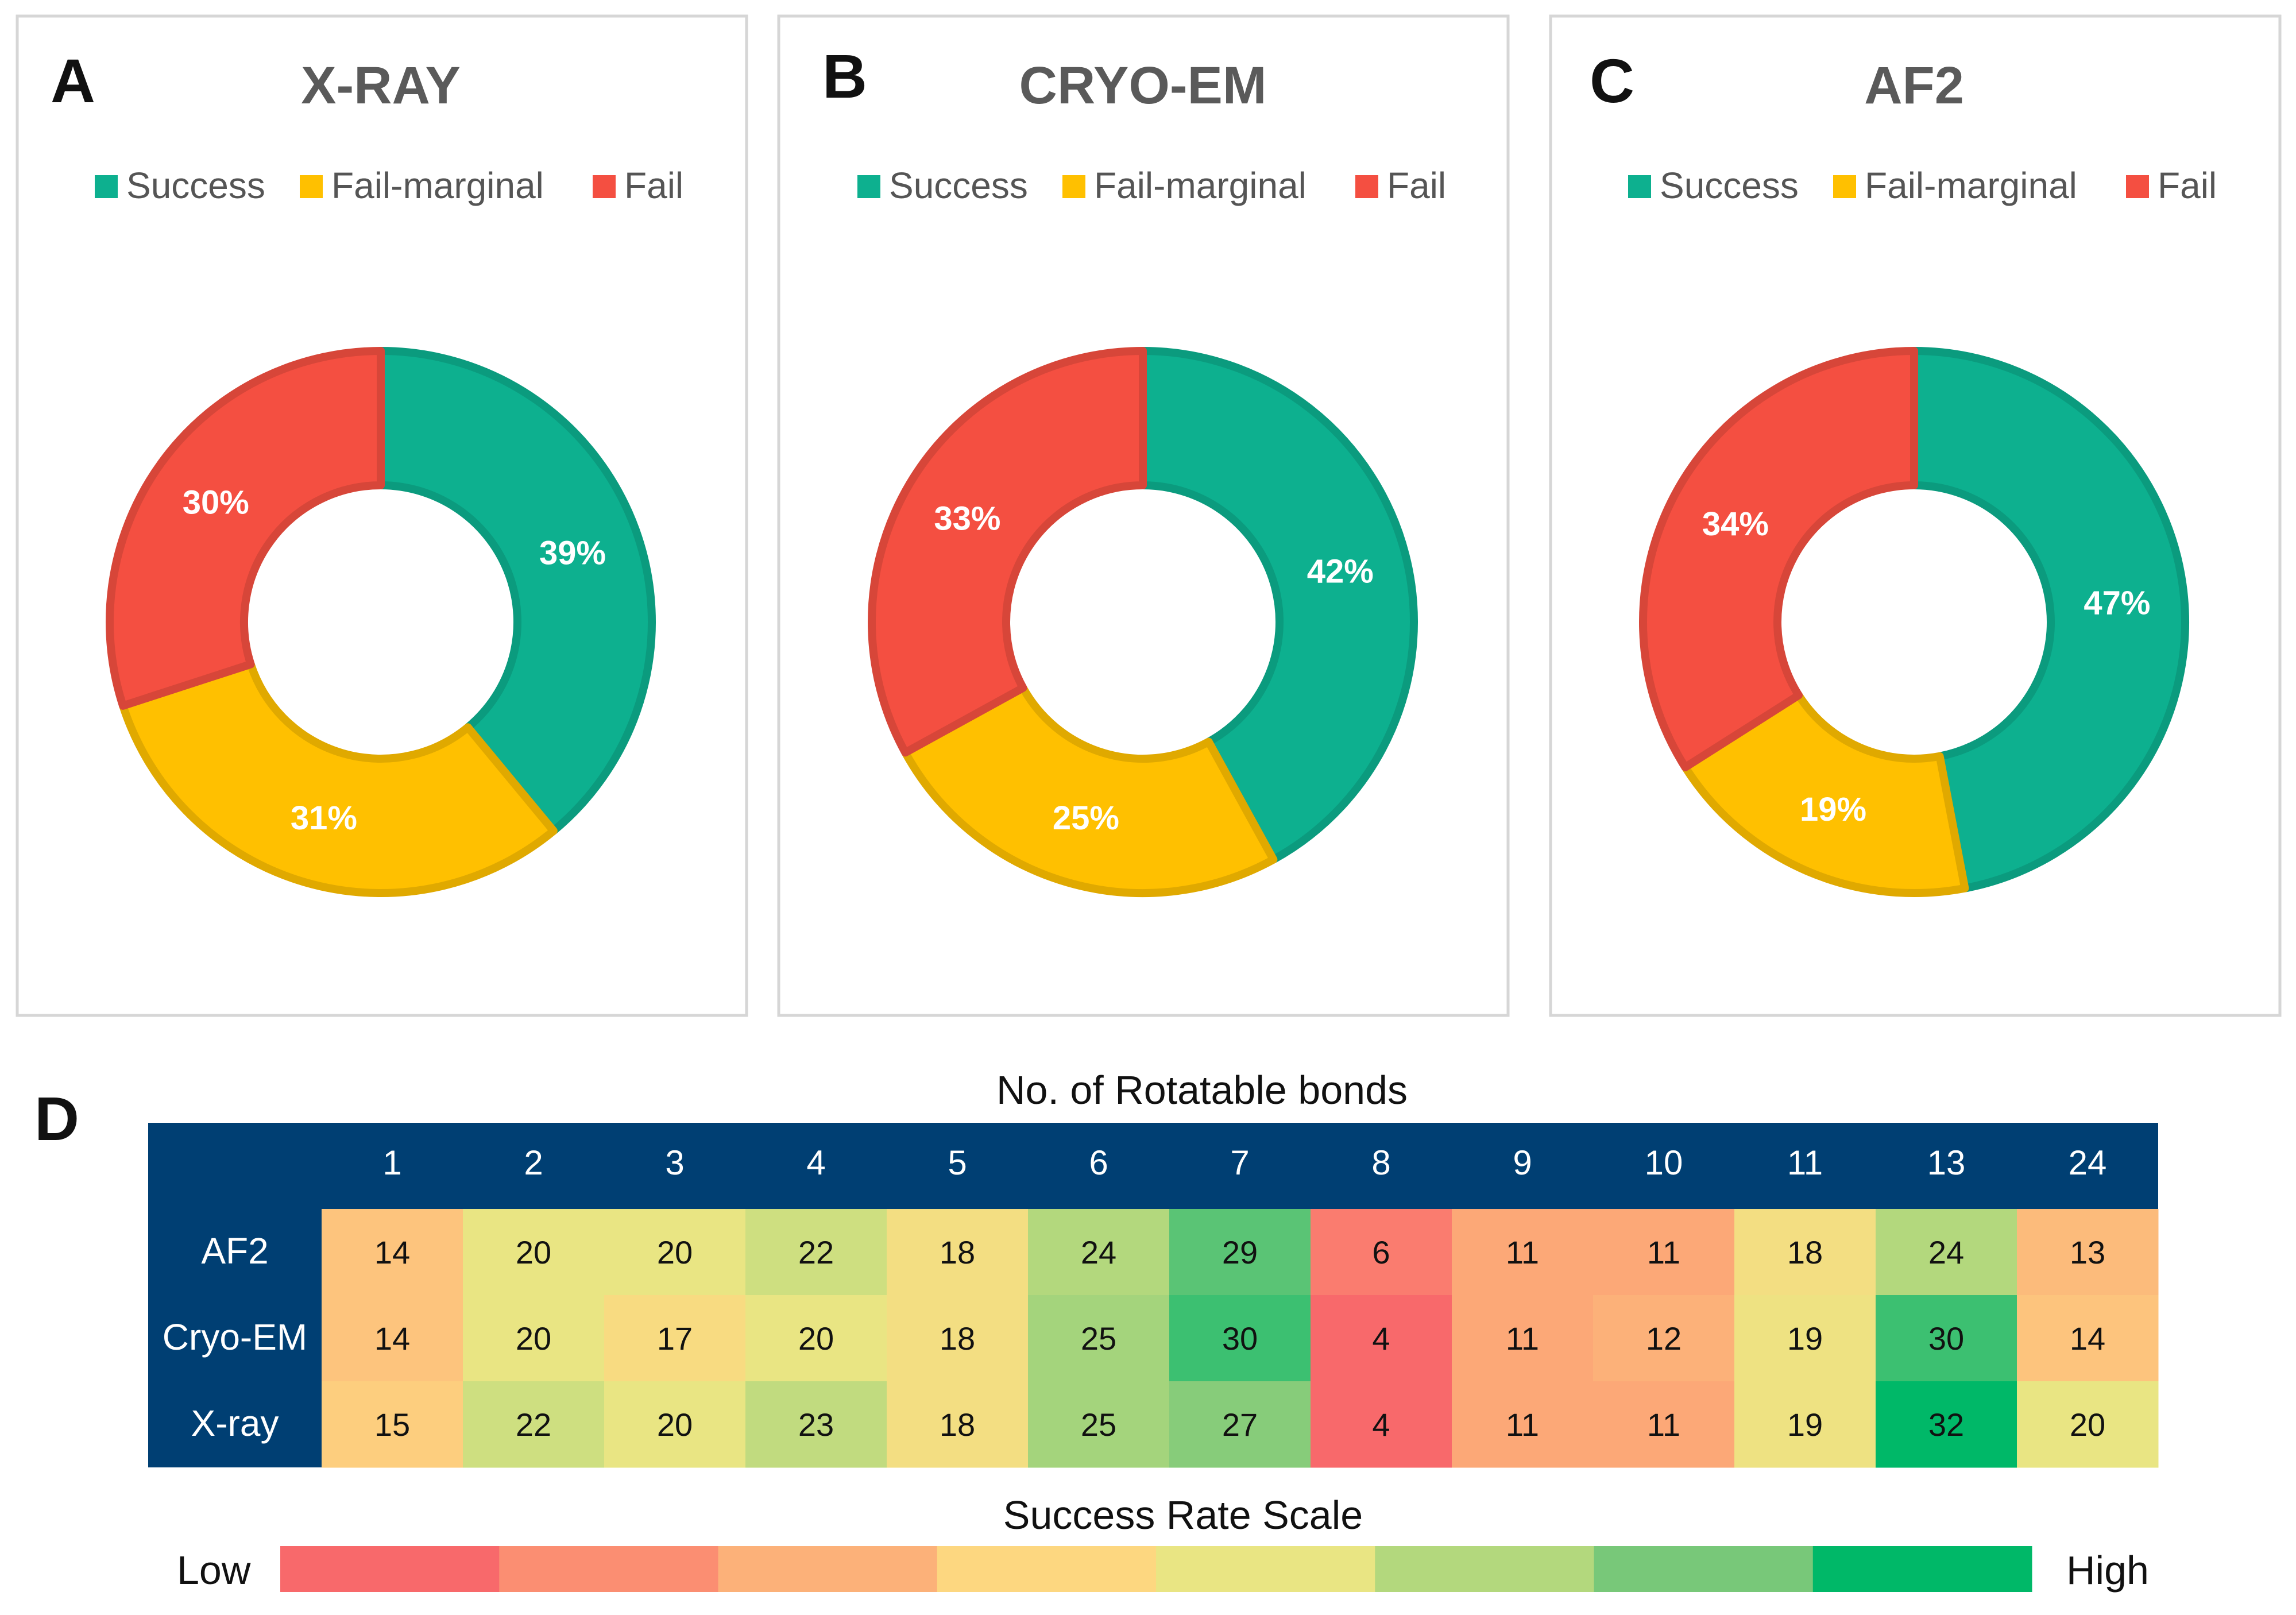 This screenshot has height=1615, width=2296. Describe the element at coordinates (1183, 1515) in the screenshot. I see `scale-title: Success Rate Scale` at that location.